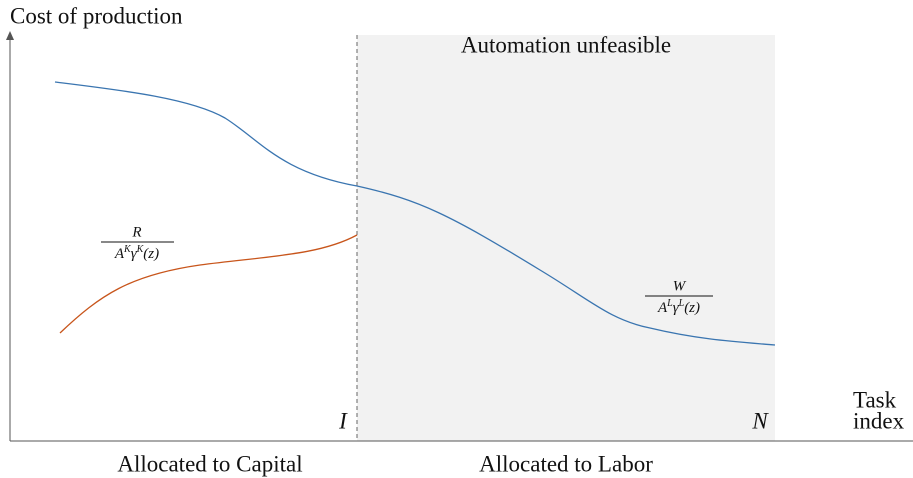 The image size is (913, 478). What do you see at coordinates (96, 15) in the screenshot?
I see `y-axis-label: Cost of production` at bounding box center [96, 15].